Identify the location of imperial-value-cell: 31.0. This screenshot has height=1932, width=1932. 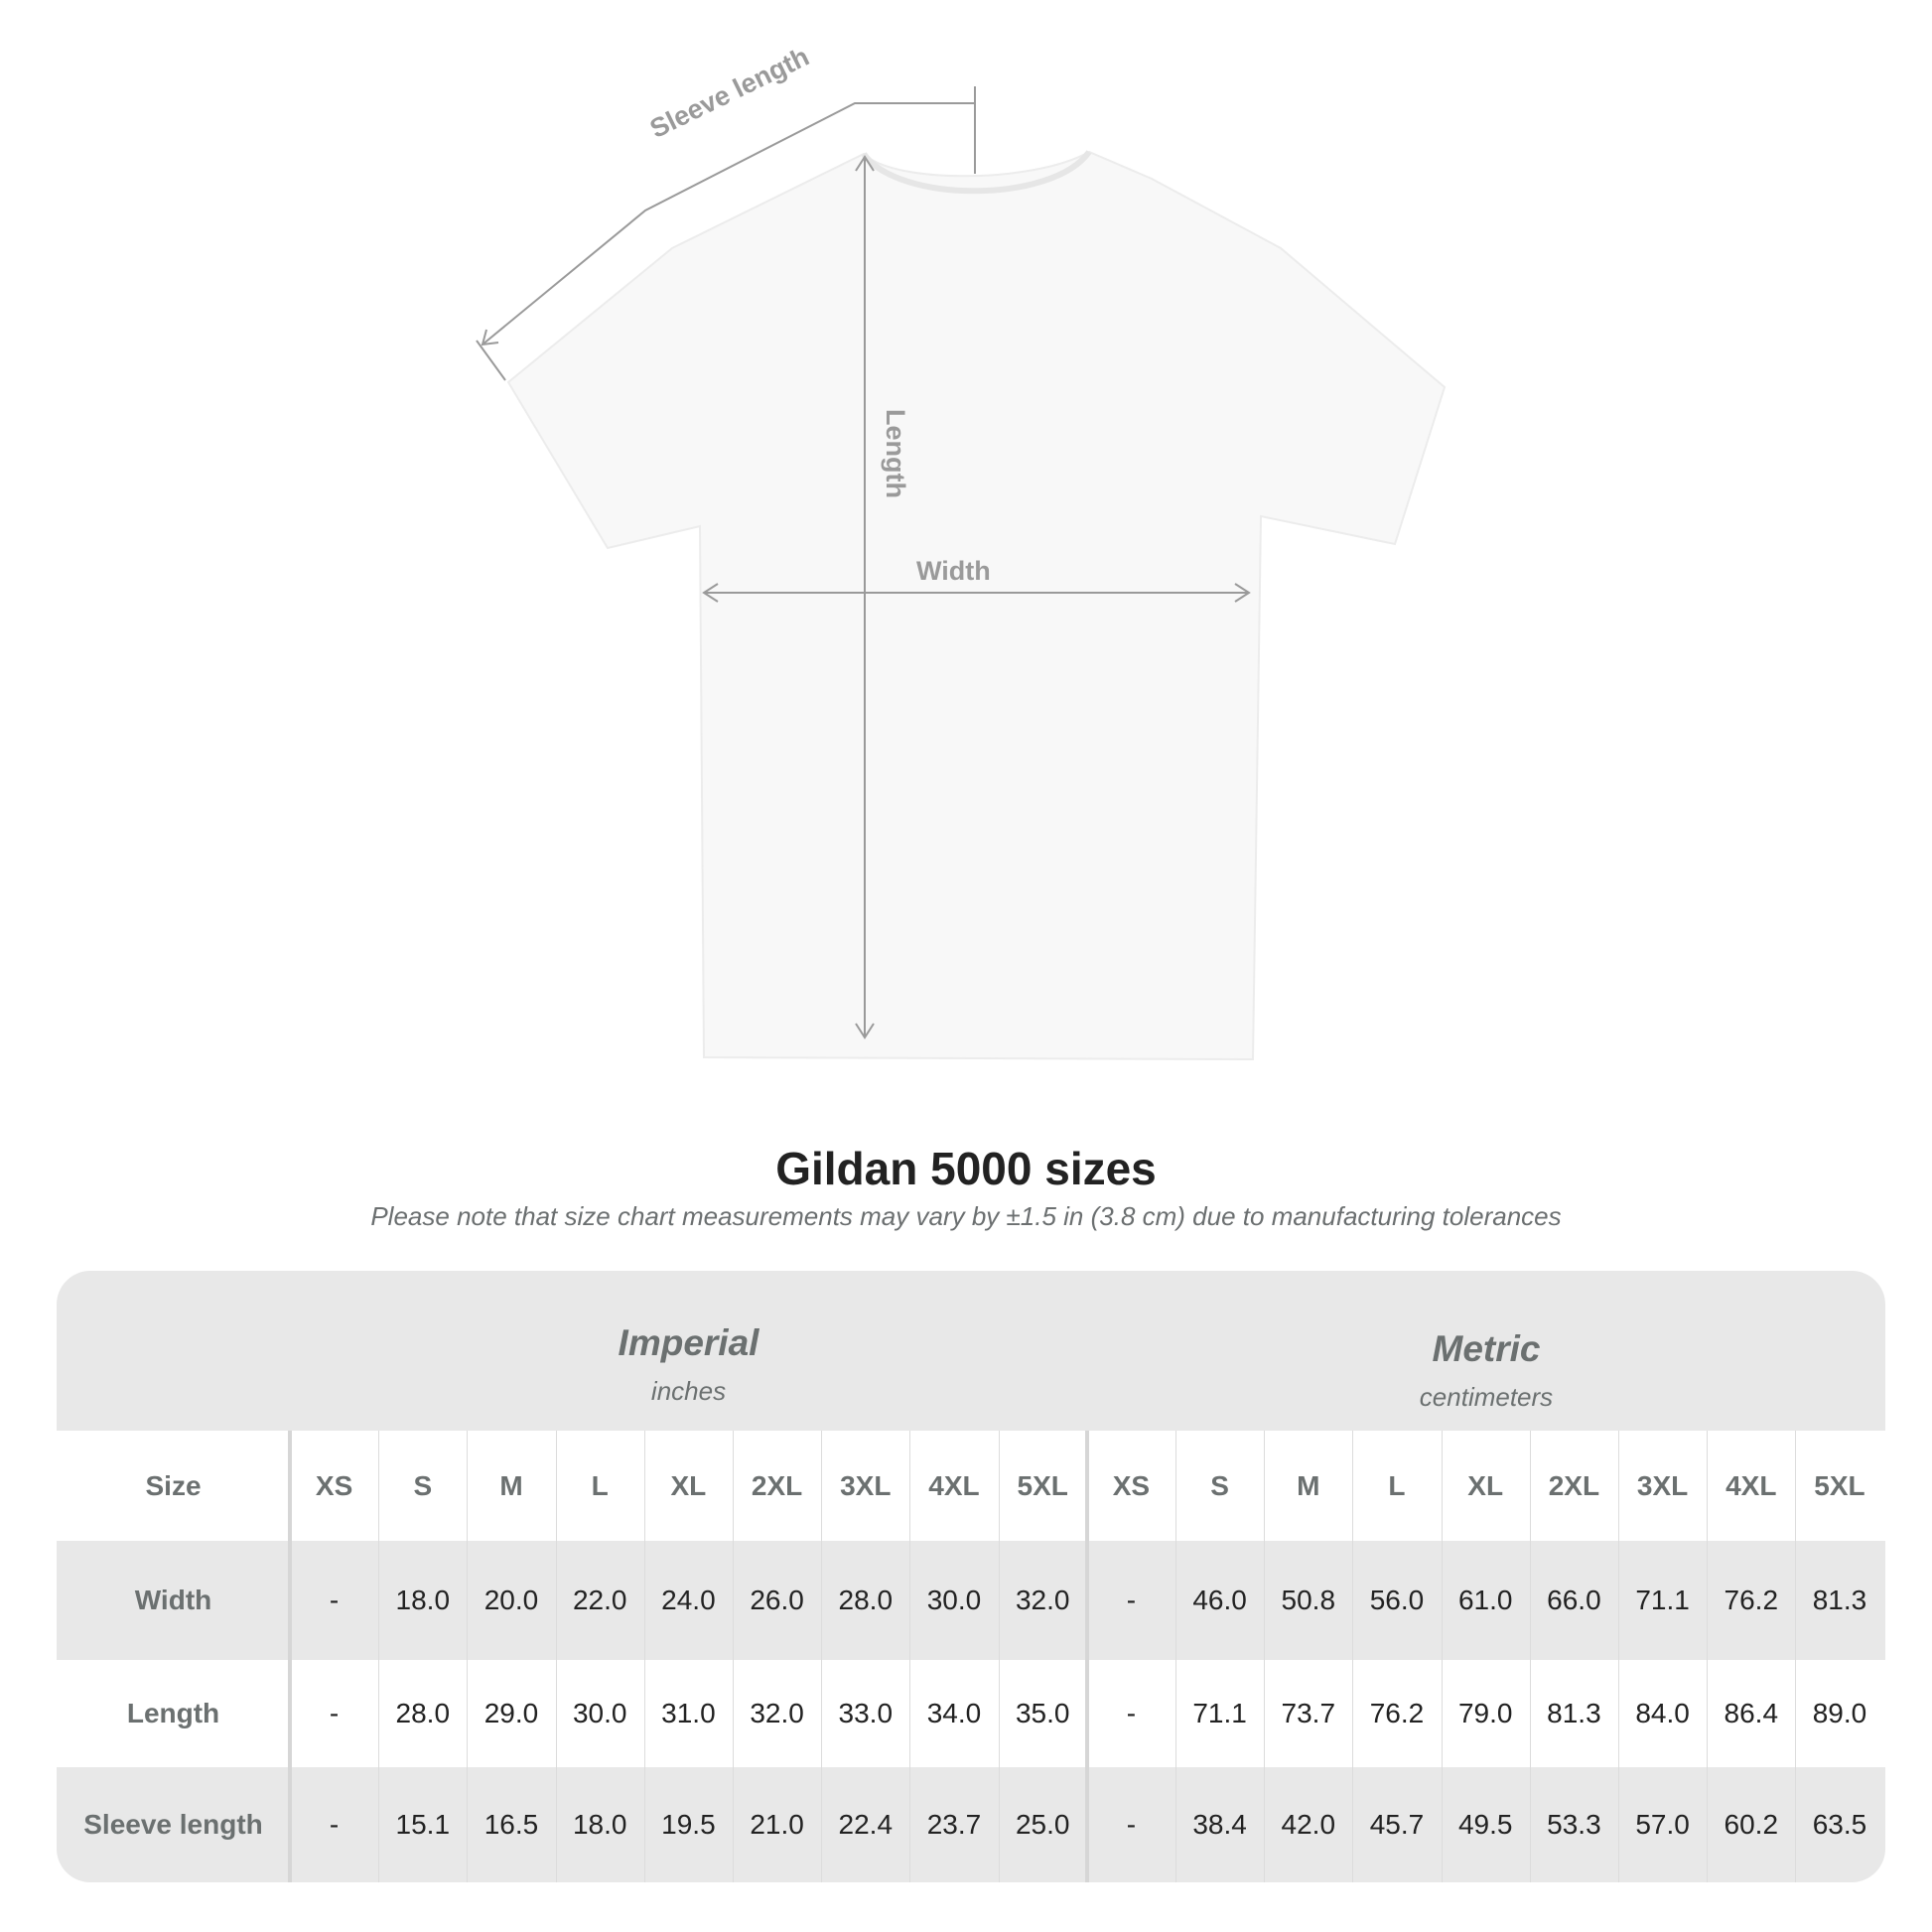
(688, 1713).